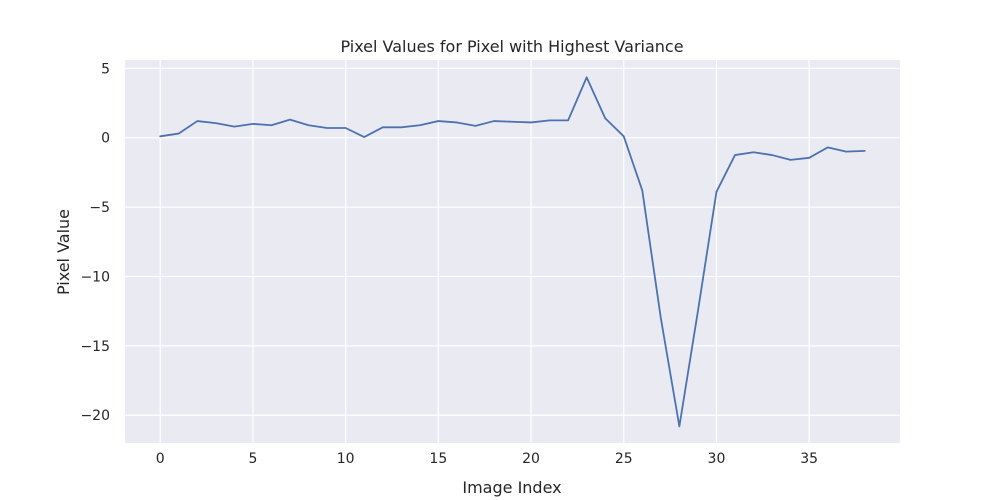  Describe the element at coordinates (717, 459) in the screenshot. I see `x-tick-label: 30` at that location.